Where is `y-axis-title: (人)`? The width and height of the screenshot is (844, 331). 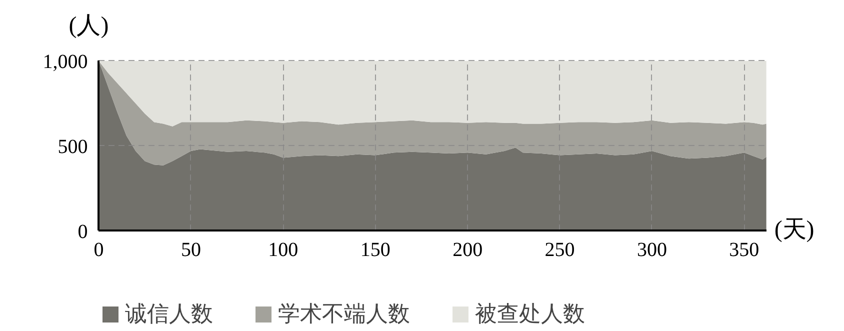
y-axis-title: (人) is located at coordinates (88, 25).